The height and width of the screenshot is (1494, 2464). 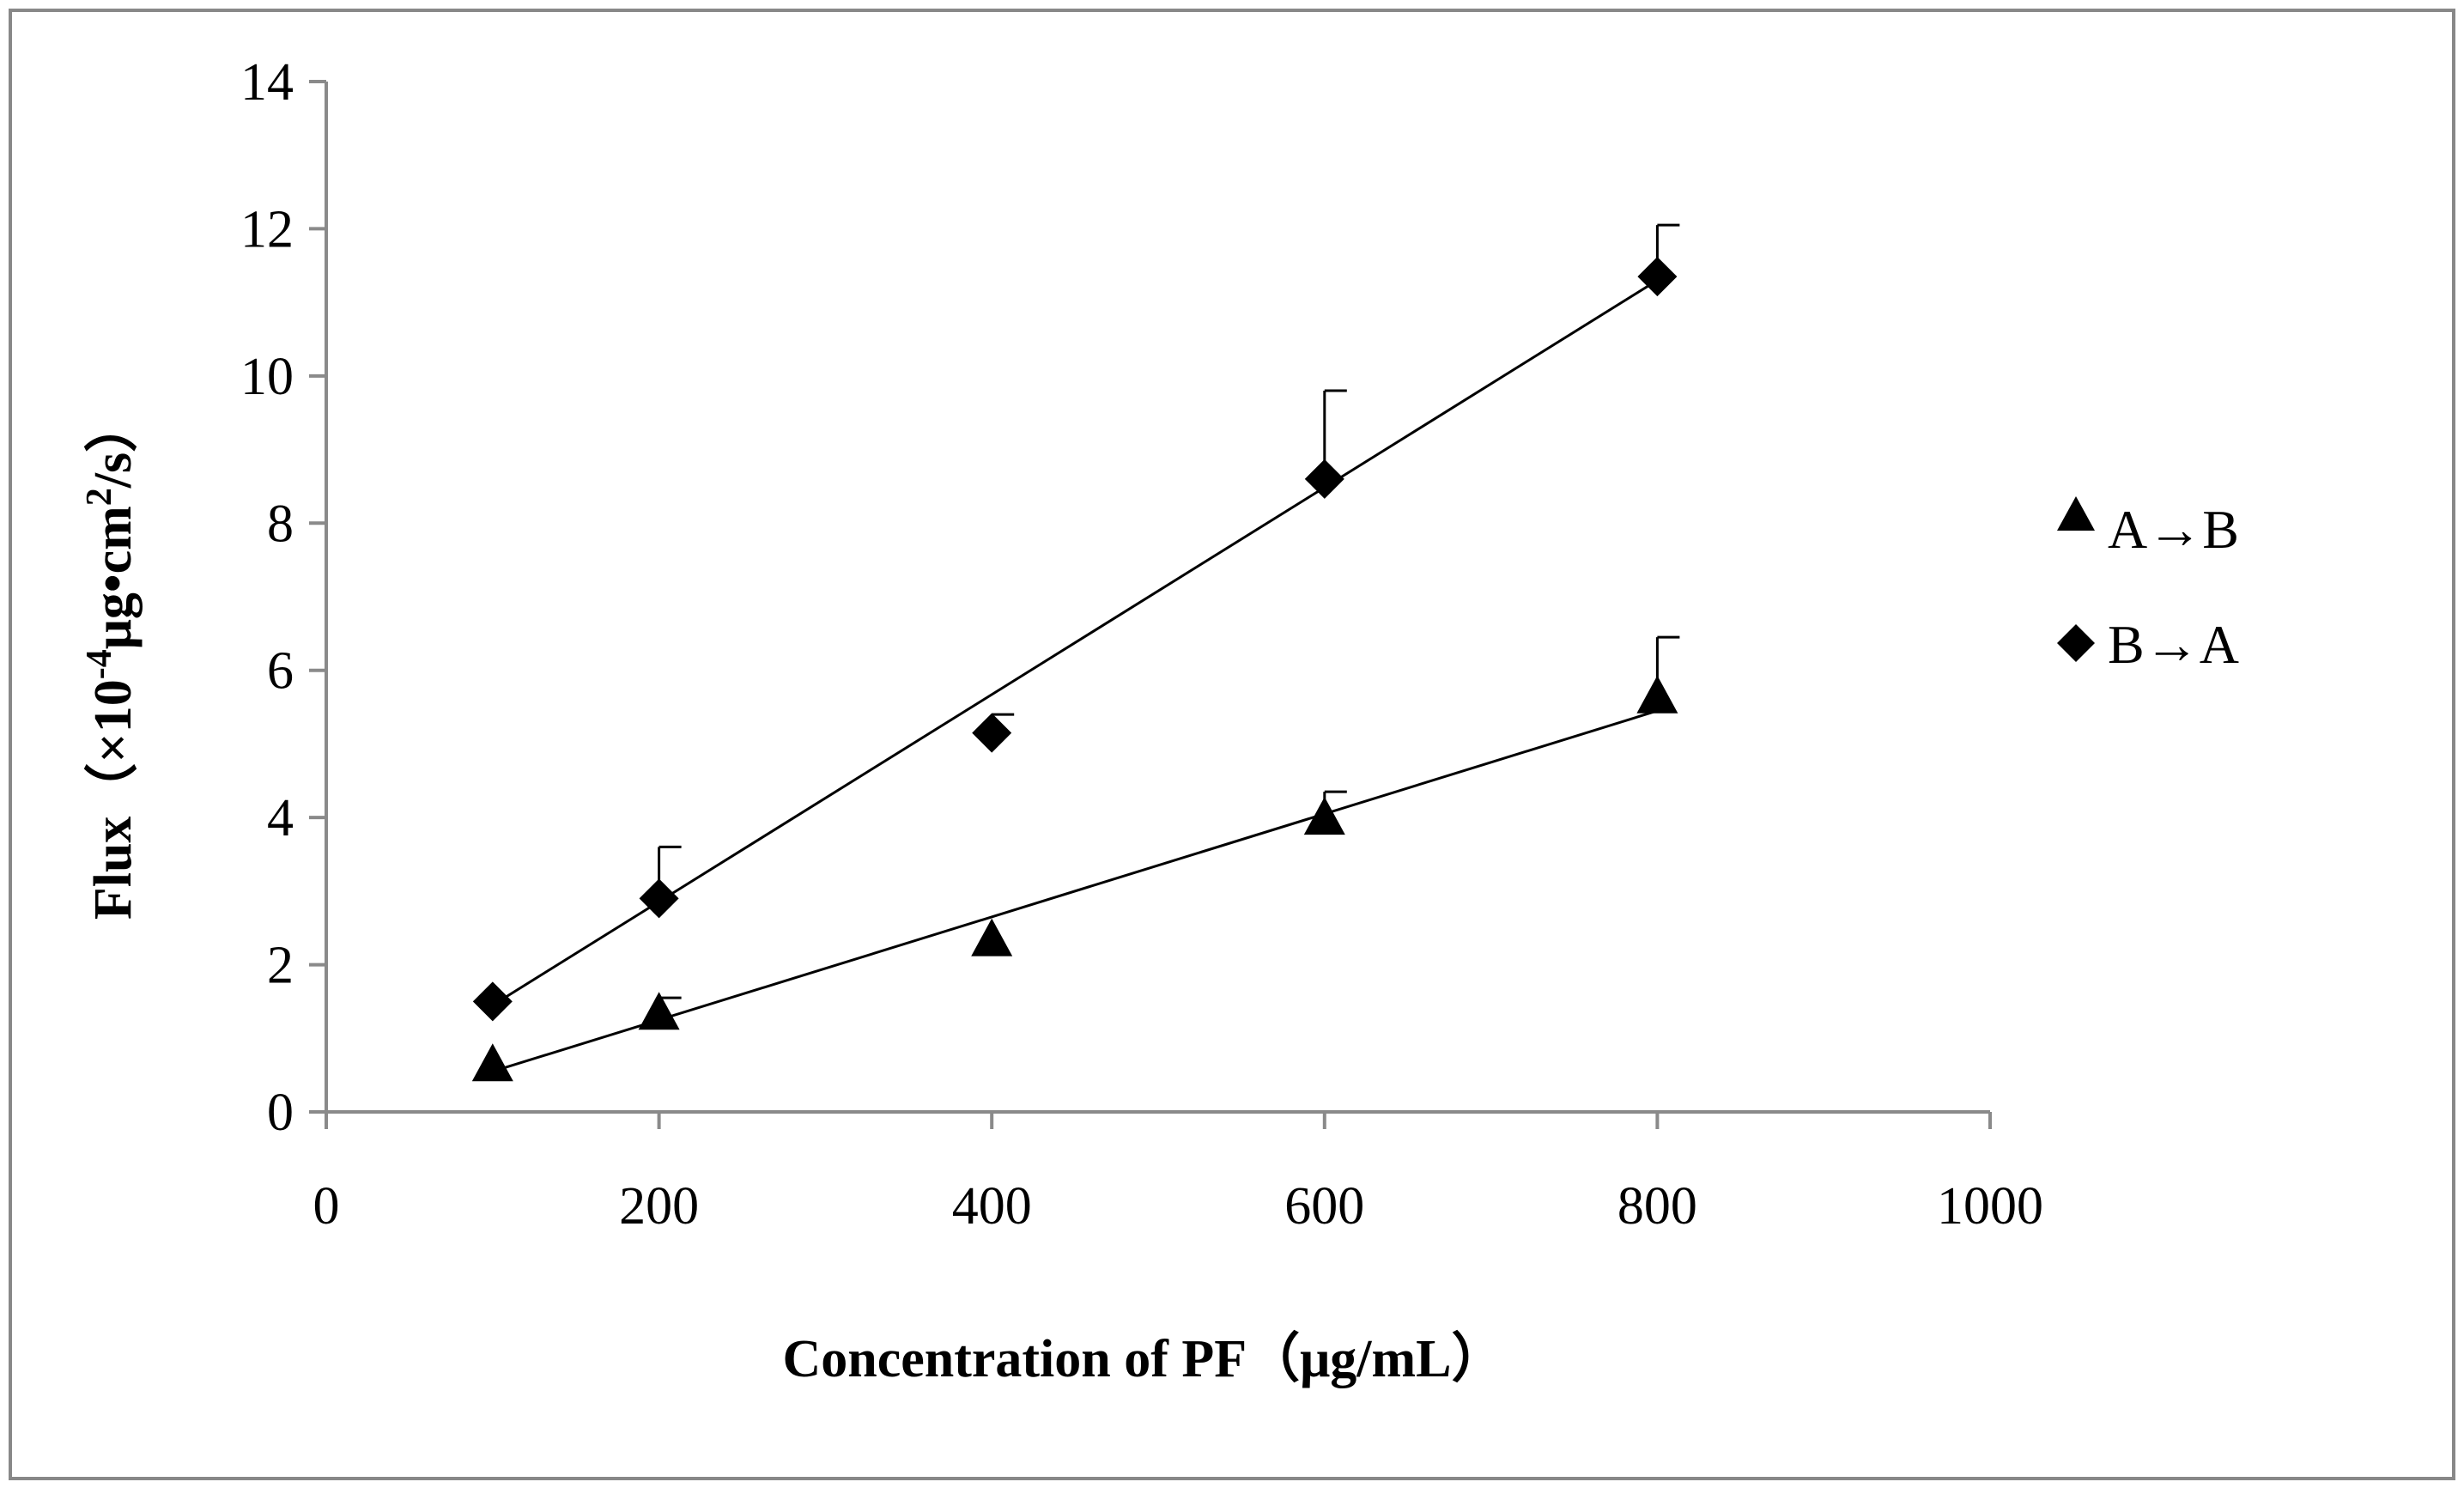 I want to click on y-tick-label: 4, so click(x=280, y=818).